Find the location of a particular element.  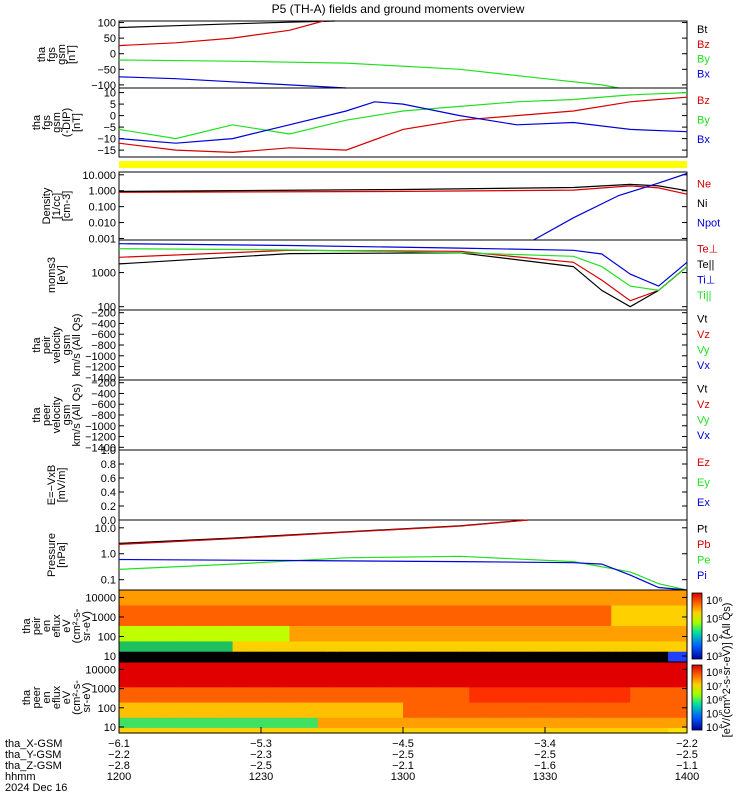

series-pi is located at coordinates (403, 574).